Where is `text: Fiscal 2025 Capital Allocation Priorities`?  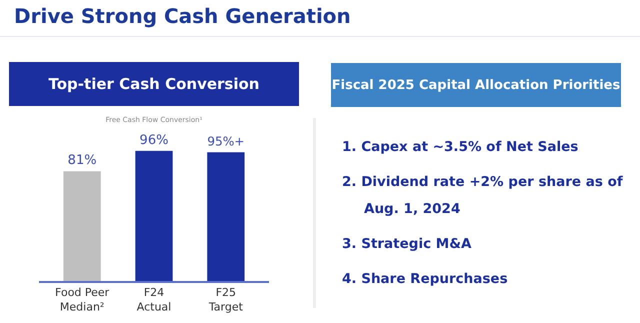 text: Fiscal 2025 Capital Allocation Priorities is located at coordinates (476, 85).